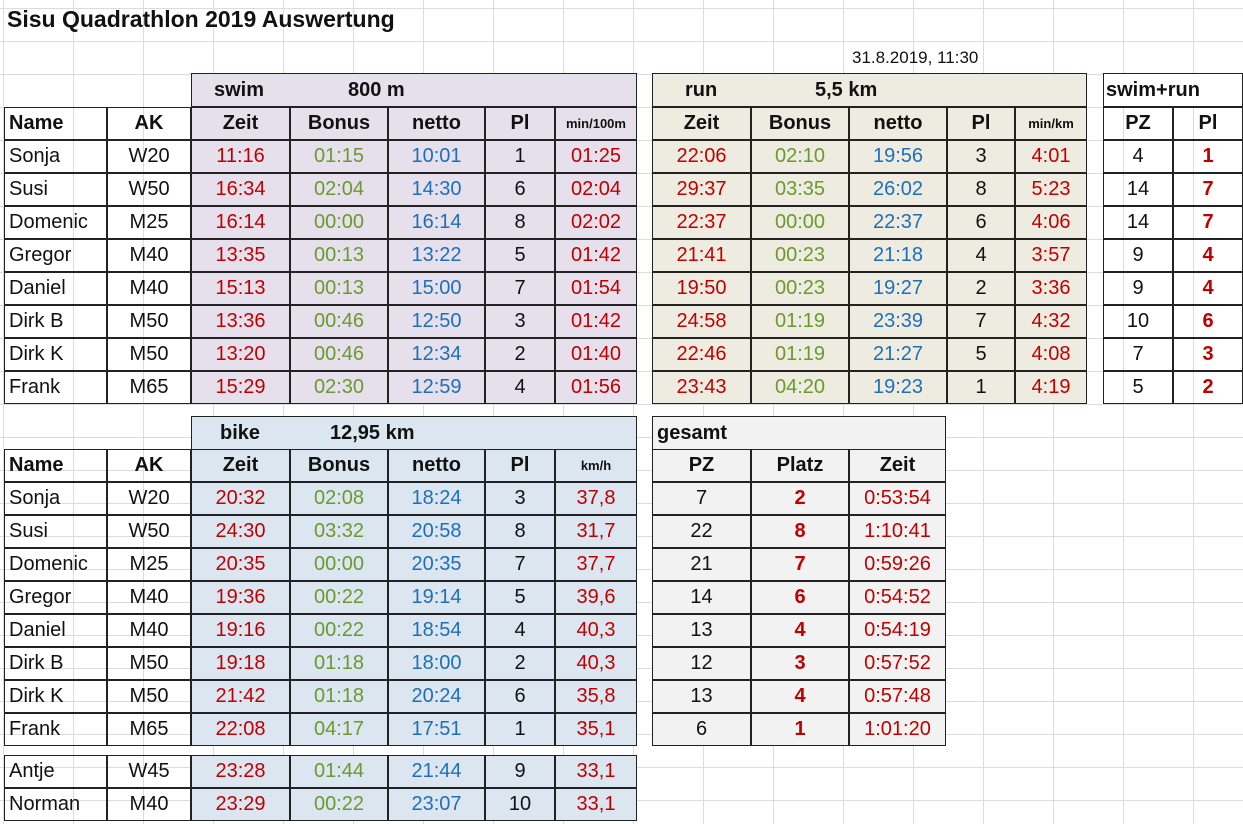 The height and width of the screenshot is (824, 1243). Describe the element at coordinates (339, 804) in the screenshot. I see `bike-extra-bonus-cell: 00:22` at that location.